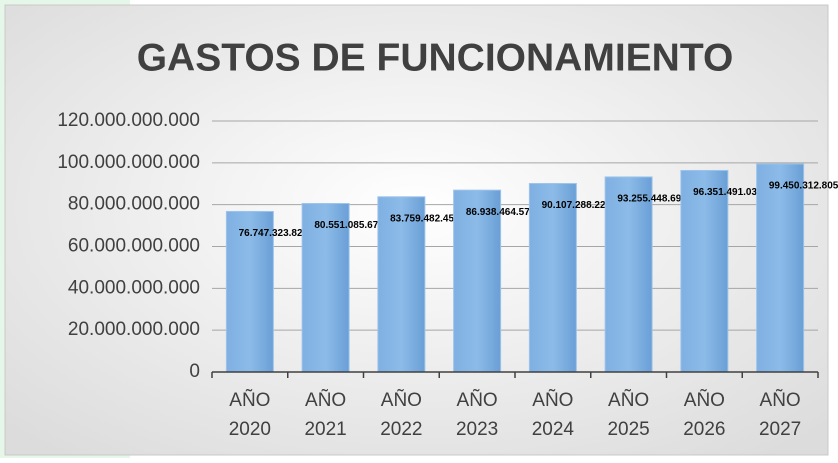 The width and height of the screenshot is (838, 463). I want to click on data-label: 96.351.491.031, so click(728, 192).